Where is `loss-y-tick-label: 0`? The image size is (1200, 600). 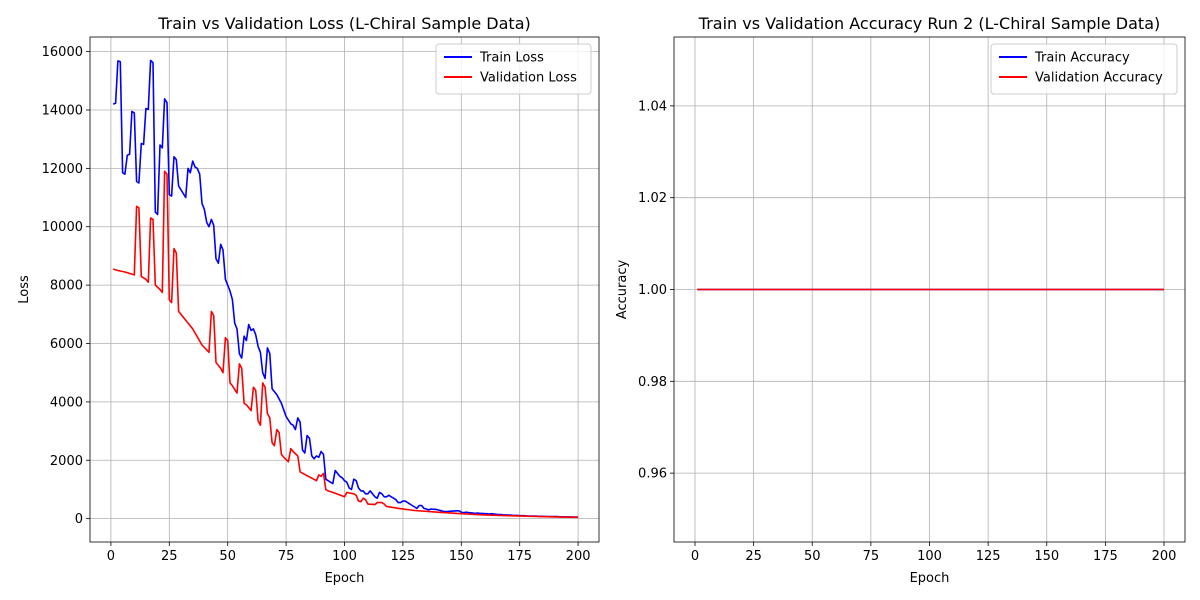
loss-y-tick-label: 0 is located at coordinates (79, 519).